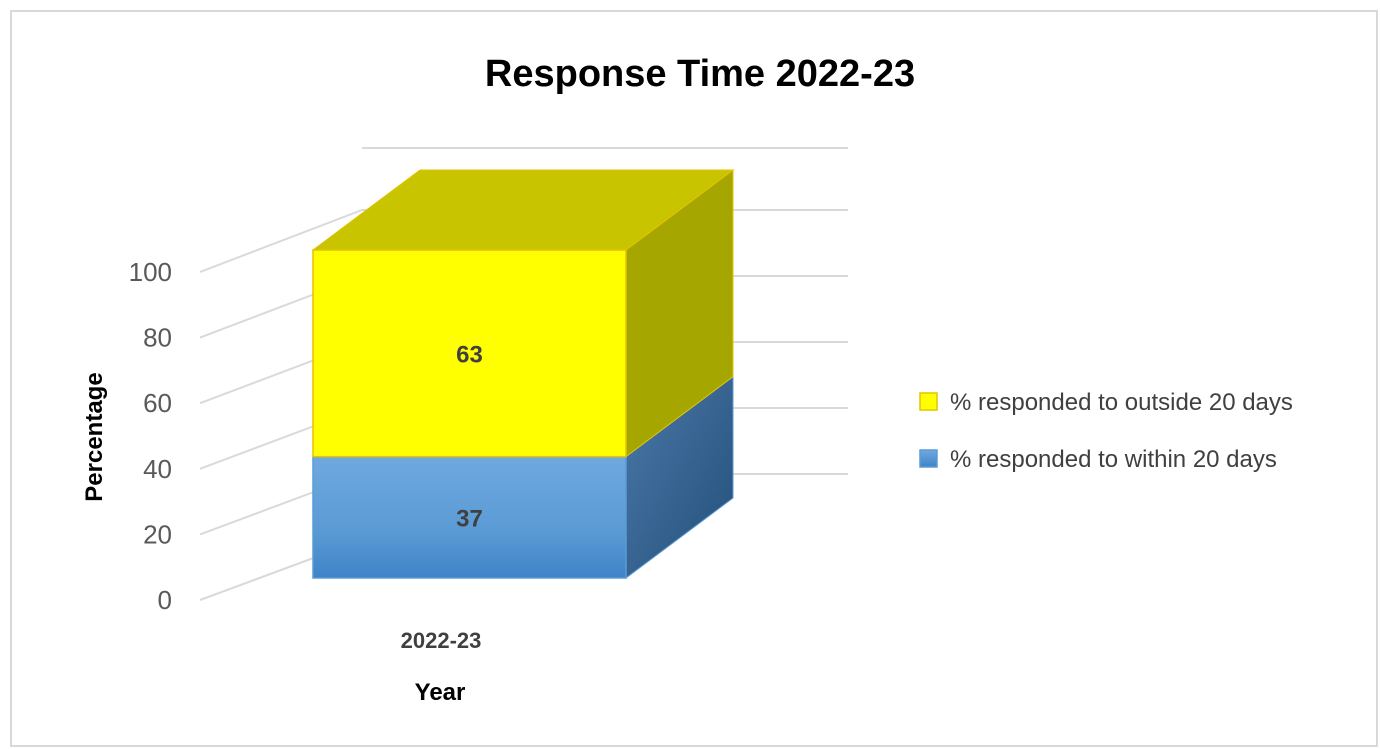 The height and width of the screenshot is (749, 1380). Describe the element at coordinates (157, 403) in the screenshot. I see `y-tick-label-60: 60` at that location.